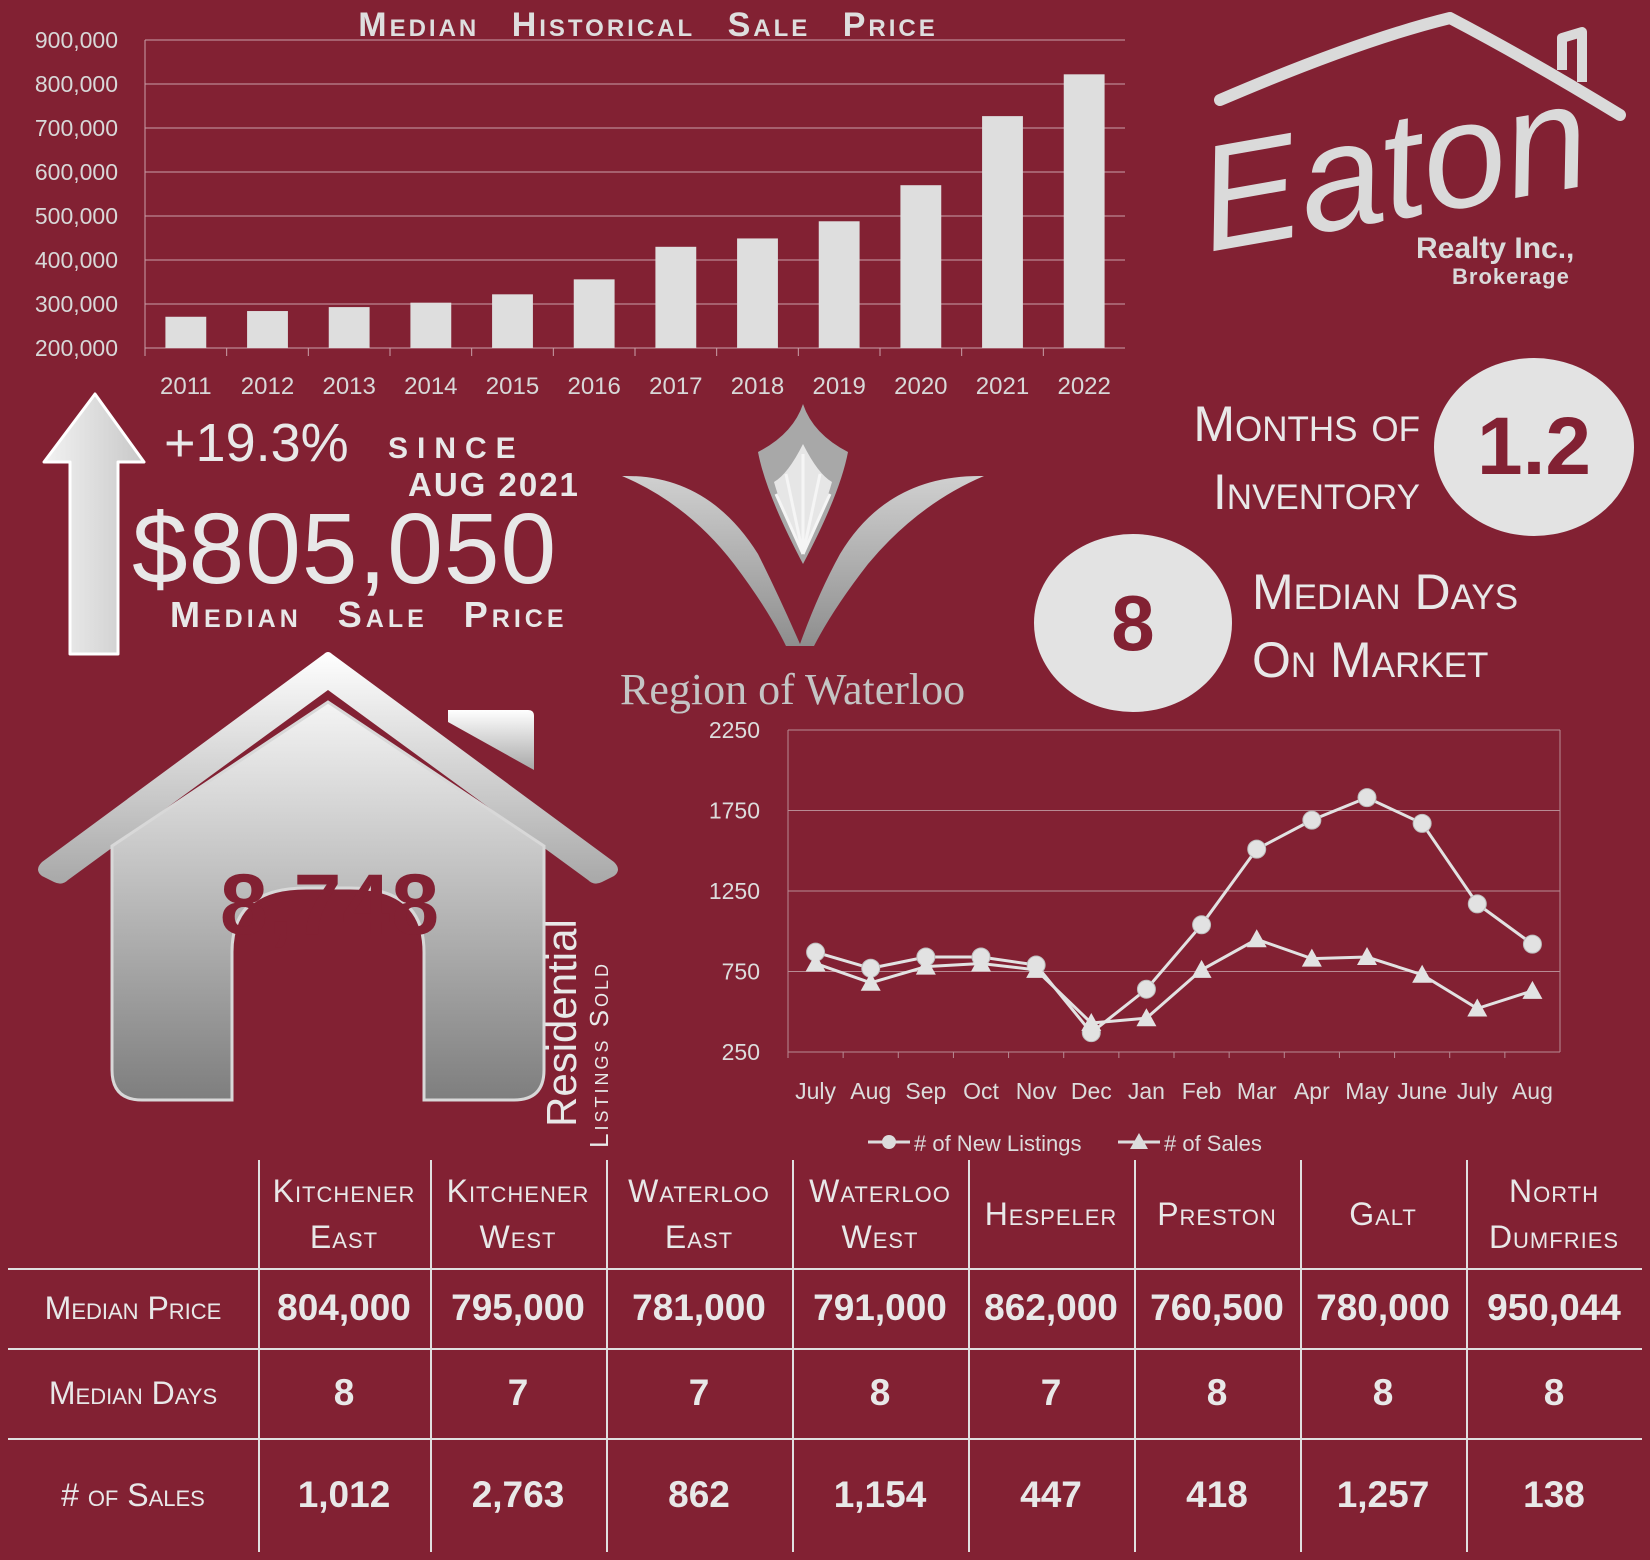 Image resolution: width=1650 pixels, height=1560 pixels. Describe the element at coordinates (1383, 1494) in the screenshot. I see `table-cell: 1,257` at that location.